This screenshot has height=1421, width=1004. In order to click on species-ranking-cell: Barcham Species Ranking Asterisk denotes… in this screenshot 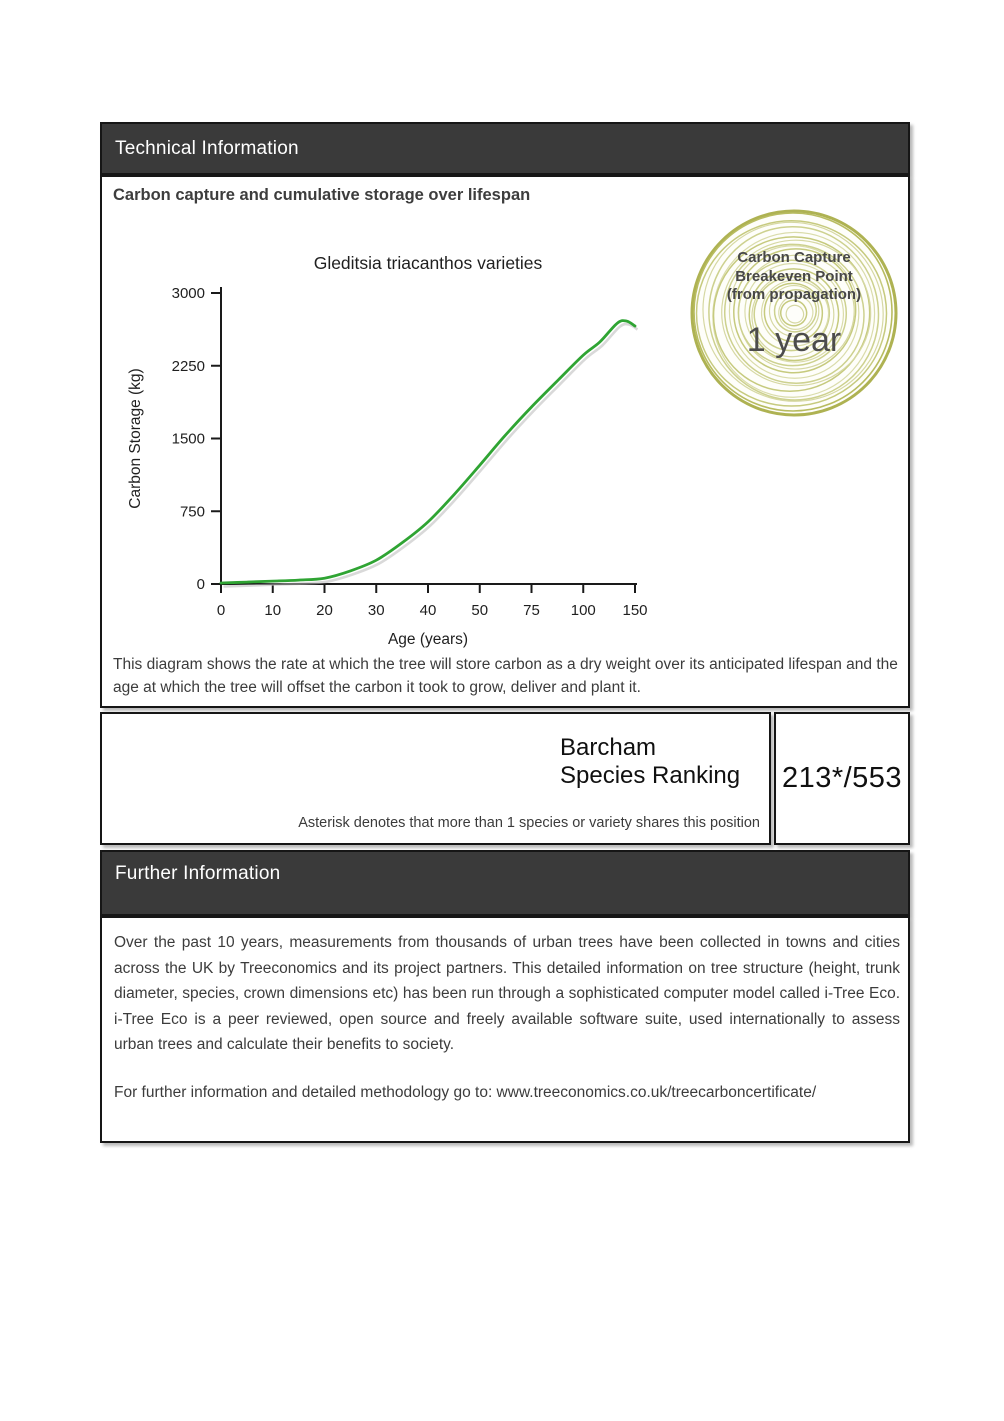, I will do `click(435, 778)`.